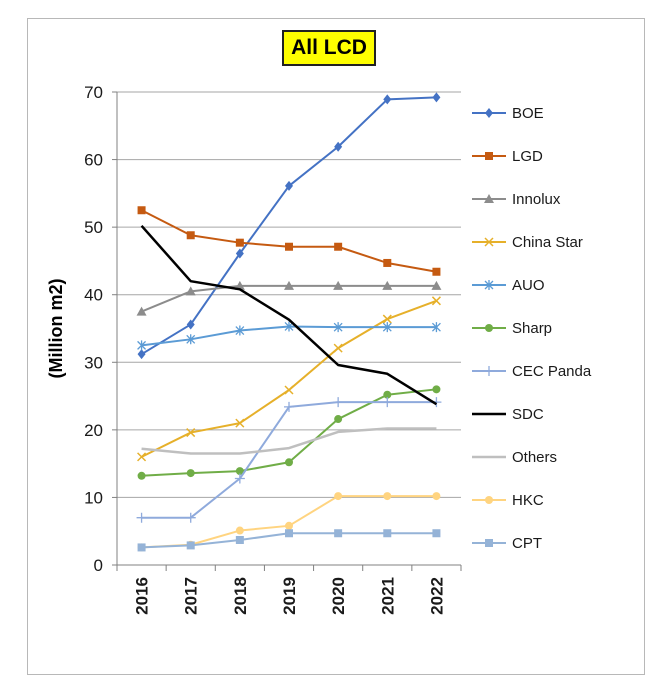 This screenshot has height=695, width=659. What do you see at coordinates (240, 596) in the screenshot?
I see `x-tick-label: 2018` at bounding box center [240, 596].